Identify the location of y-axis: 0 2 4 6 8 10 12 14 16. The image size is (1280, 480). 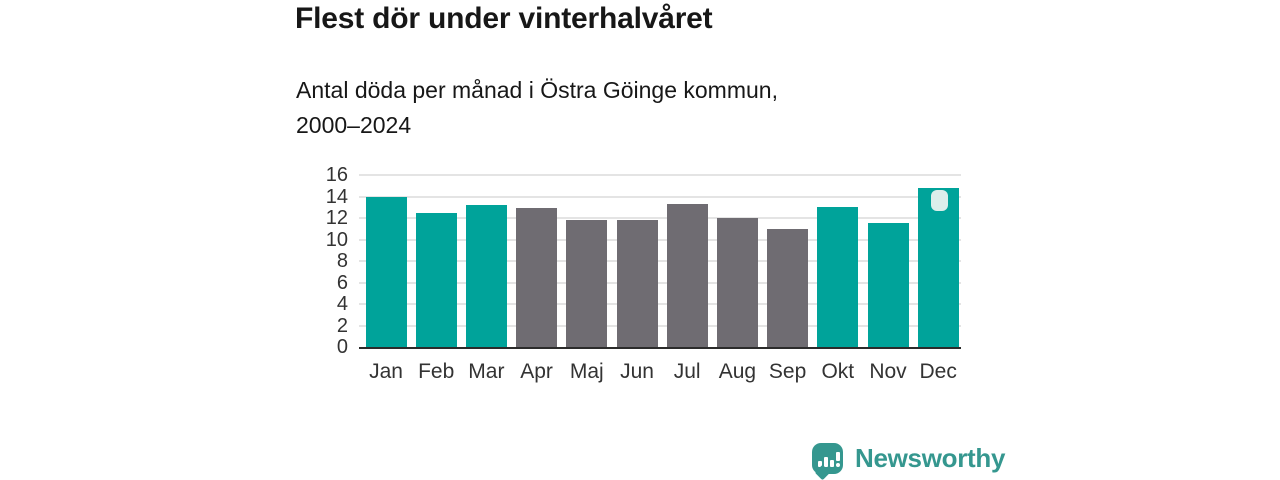
(174, 261).